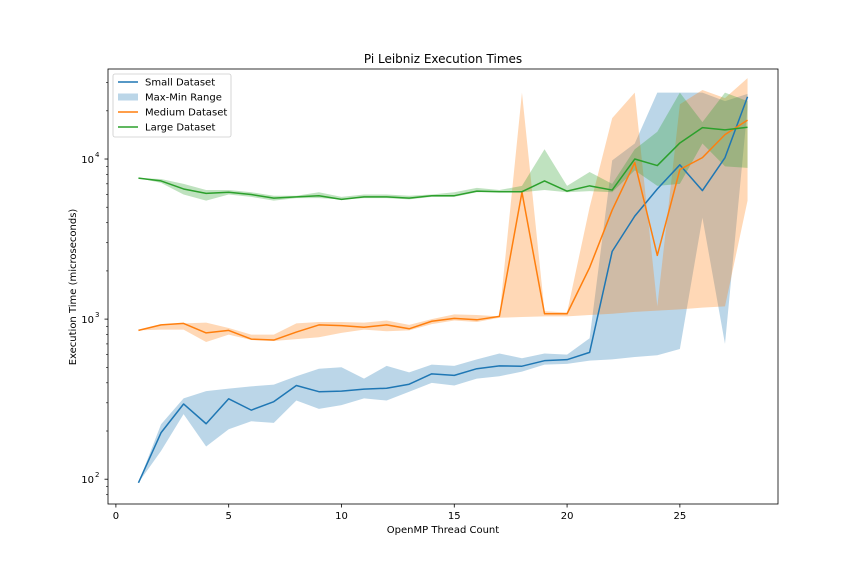 Image resolution: width=864 pixels, height=576 pixels. What do you see at coordinates (186, 113) in the screenshot?
I see `legend-label-medium-dataset: Medium Dataset` at bounding box center [186, 113].